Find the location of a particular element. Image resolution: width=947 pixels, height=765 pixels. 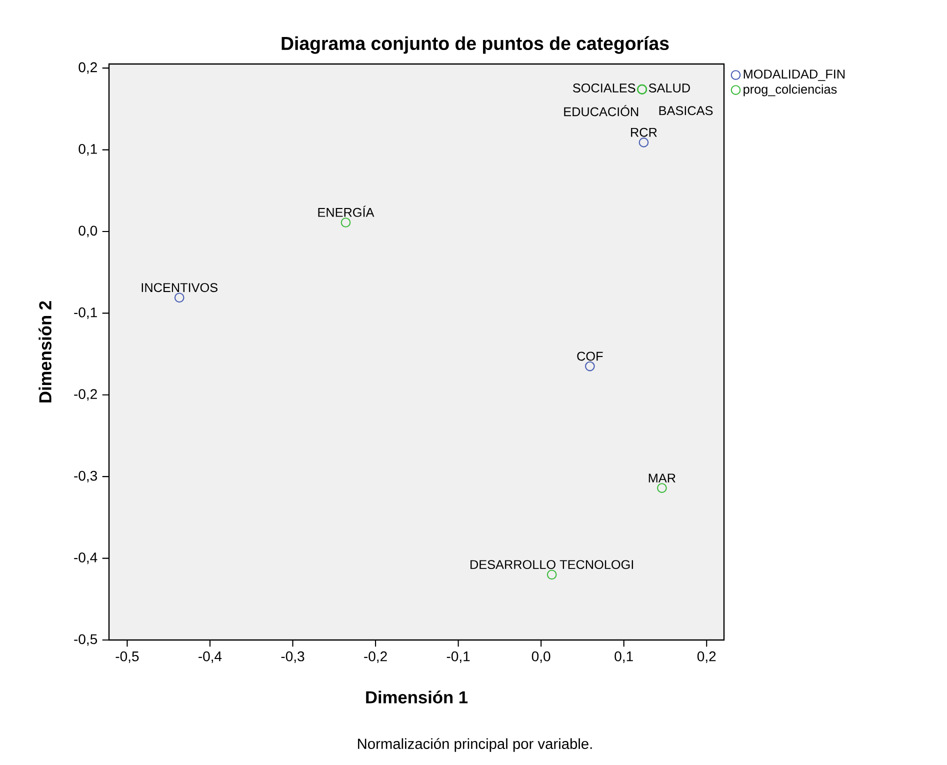

annotation: BASICAS is located at coordinates (686, 111).